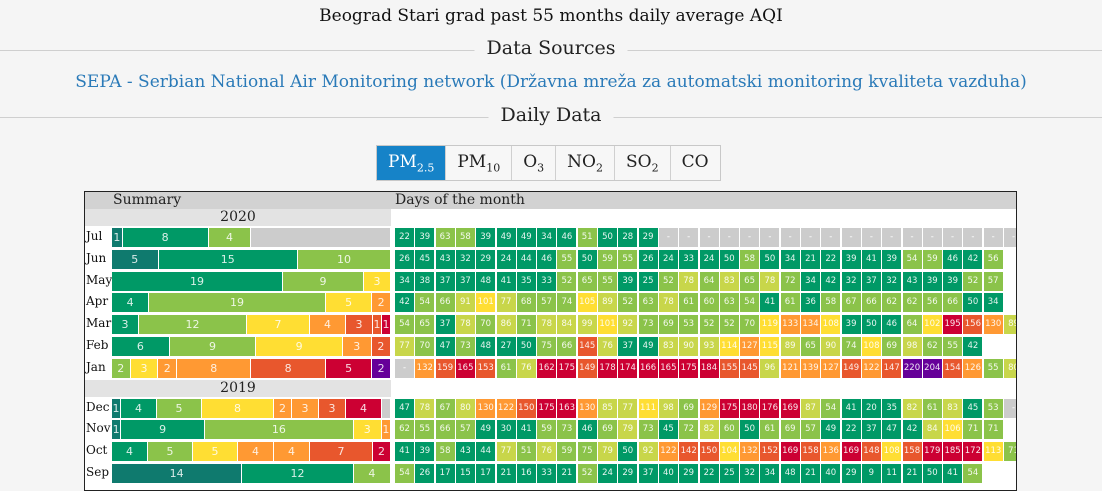 The width and height of the screenshot is (1102, 491). I want to click on day-cell: 102, so click(932, 325).